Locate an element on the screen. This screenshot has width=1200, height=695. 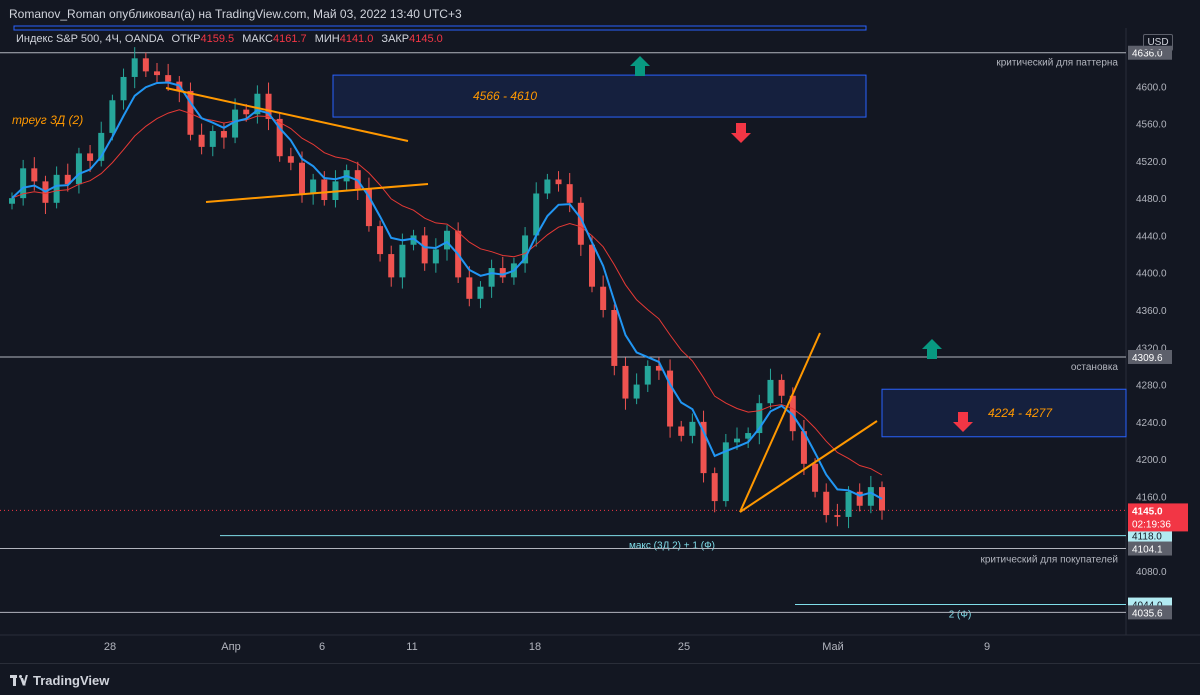
y-tick-label: 4360.0 is located at coordinates (1151, 311).